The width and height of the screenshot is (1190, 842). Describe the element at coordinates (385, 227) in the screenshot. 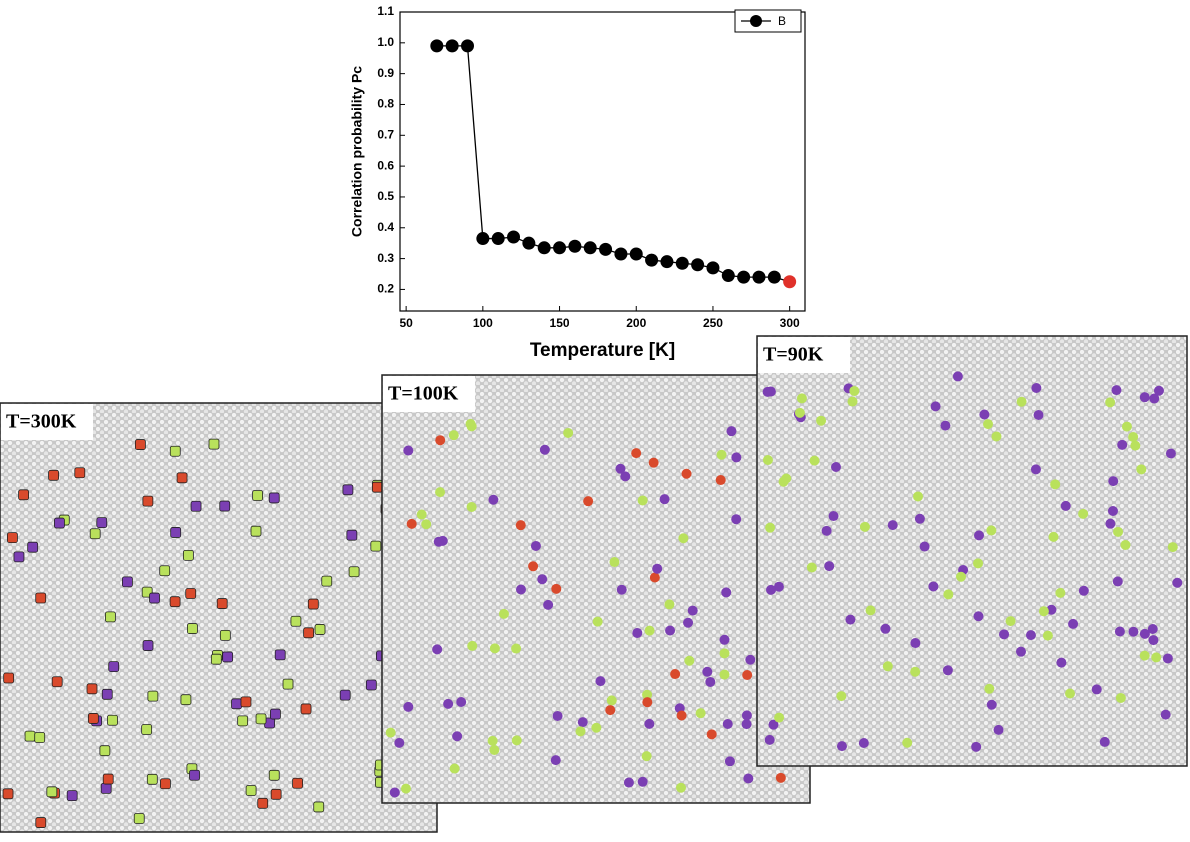

I see `y-tick-label: 0.4` at that location.